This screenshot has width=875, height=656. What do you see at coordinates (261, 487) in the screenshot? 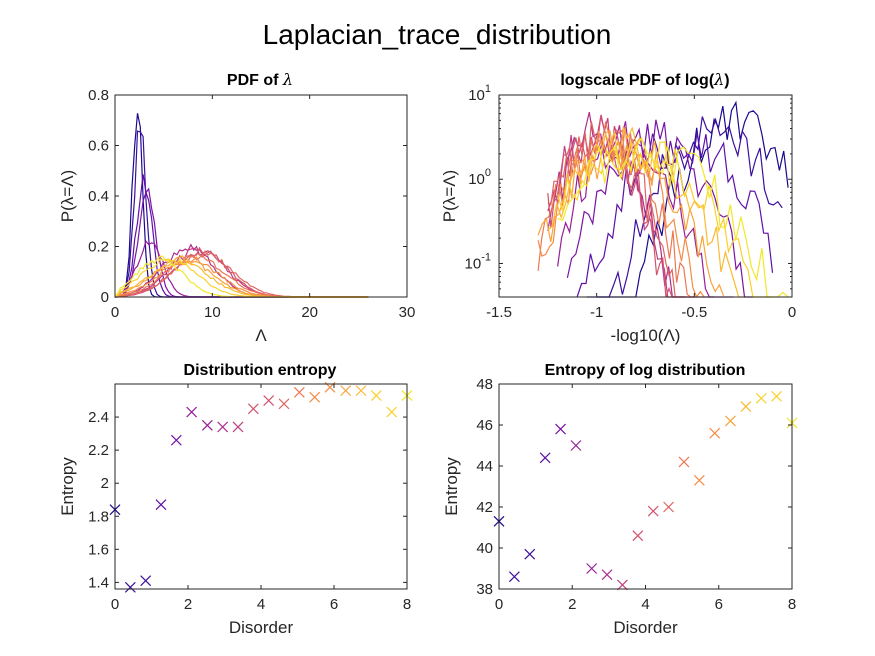
I see `panel-entropy-markers` at bounding box center [261, 487].